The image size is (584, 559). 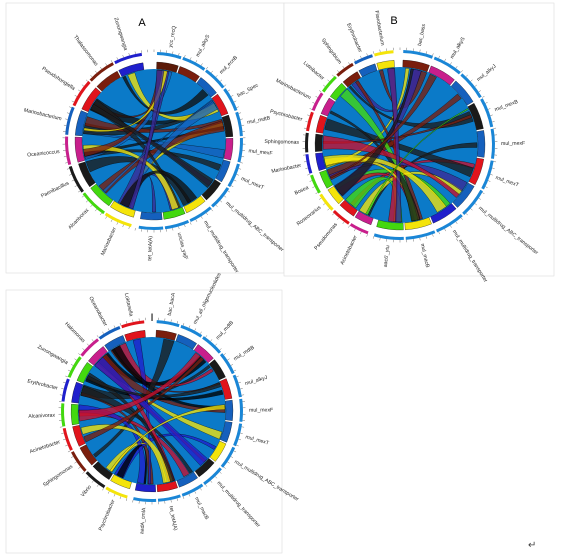 I want to click on chord-ribbons, so click(x=152, y=411).